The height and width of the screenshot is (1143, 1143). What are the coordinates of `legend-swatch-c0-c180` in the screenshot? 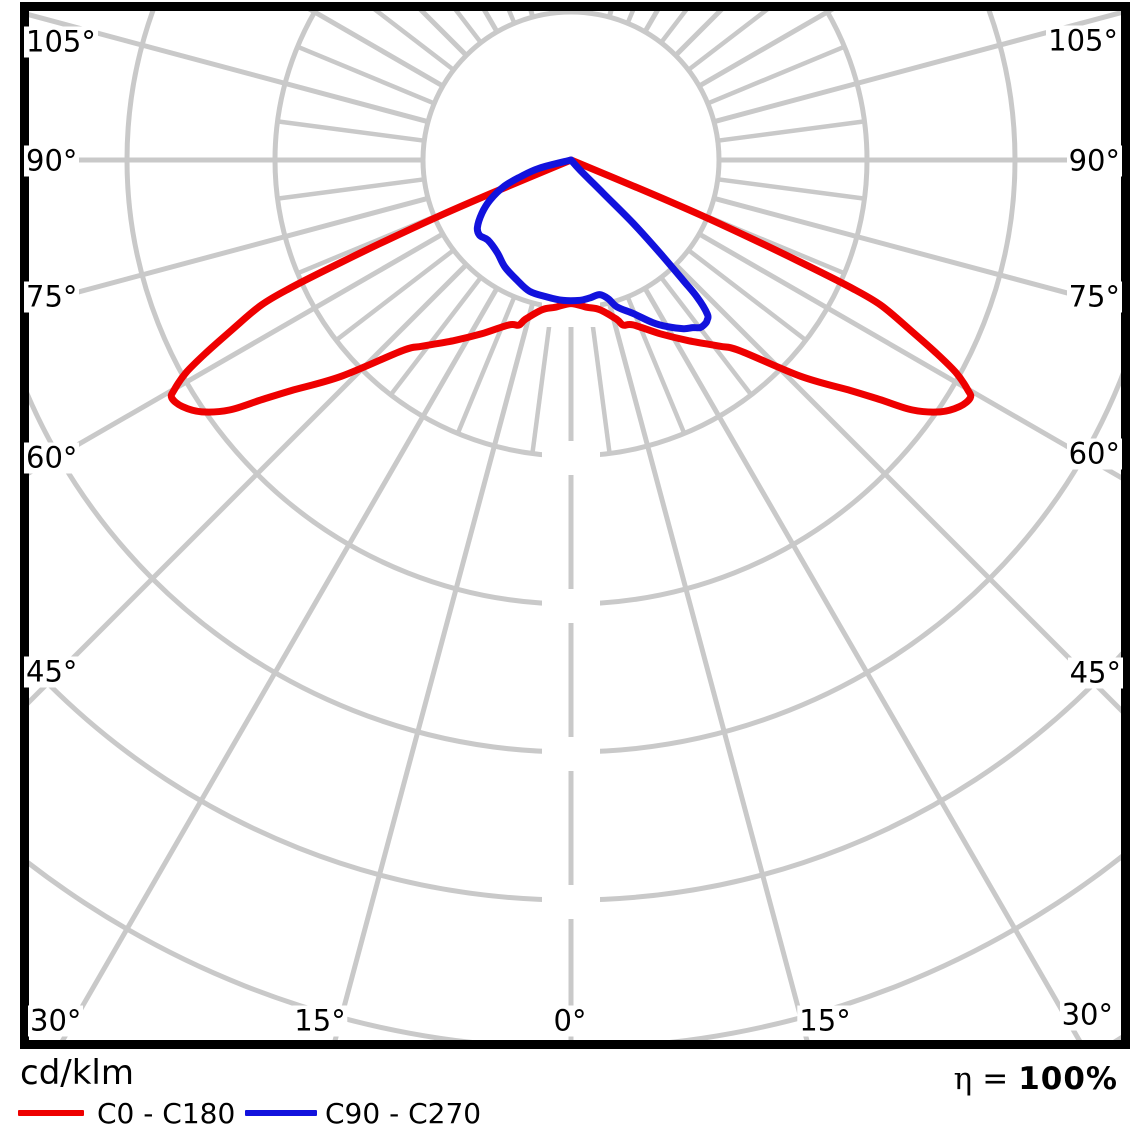 It's located at (51, 1113).